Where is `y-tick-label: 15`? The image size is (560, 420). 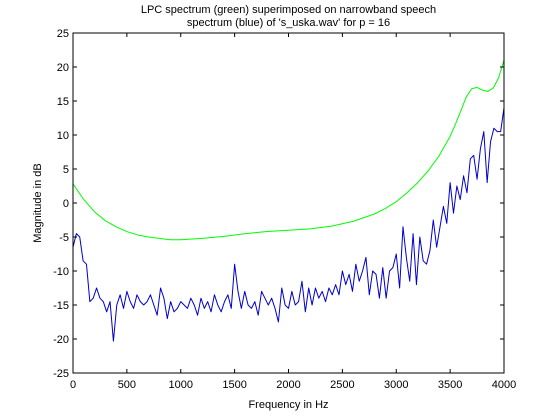
y-tick-label: 15 is located at coordinates (63, 102).